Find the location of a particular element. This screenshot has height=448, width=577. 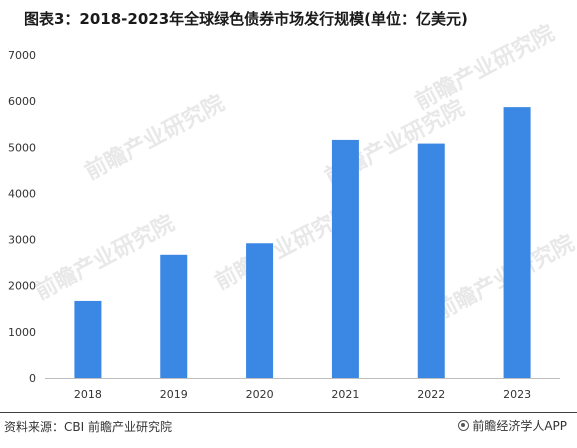

brand-label: 前瞻经济学人APP is located at coordinates (512, 425).